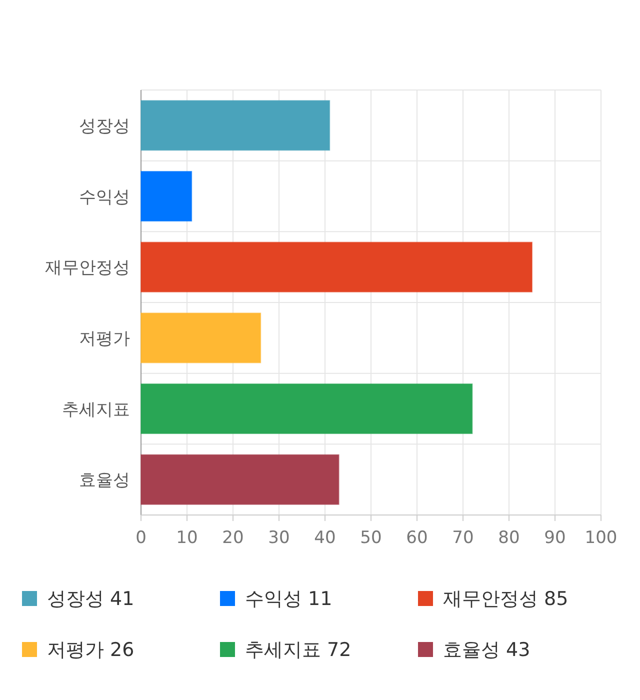  I want to click on x-tick-label: 10, so click(187, 538).